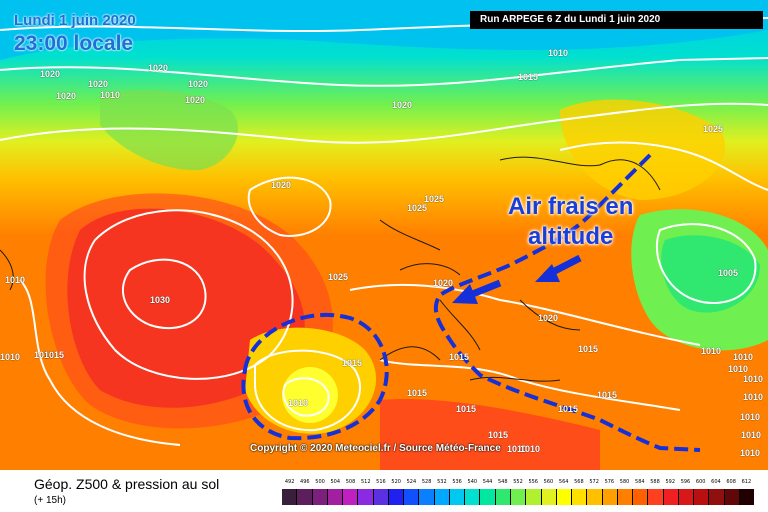  What do you see at coordinates (716, 482) in the screenshot?
I see `scale-tick-label: 604` at bounding box center [716, 482].